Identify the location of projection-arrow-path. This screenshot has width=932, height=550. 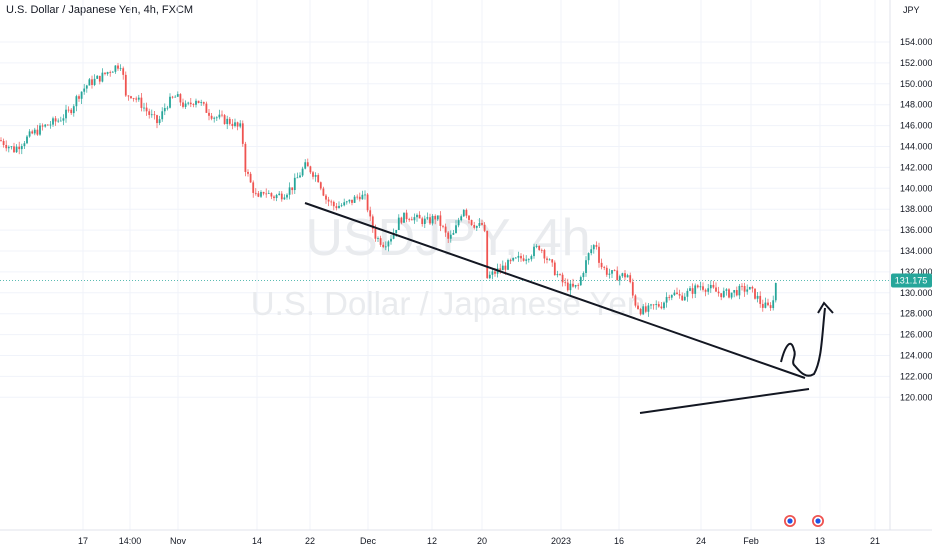
(803, 342).